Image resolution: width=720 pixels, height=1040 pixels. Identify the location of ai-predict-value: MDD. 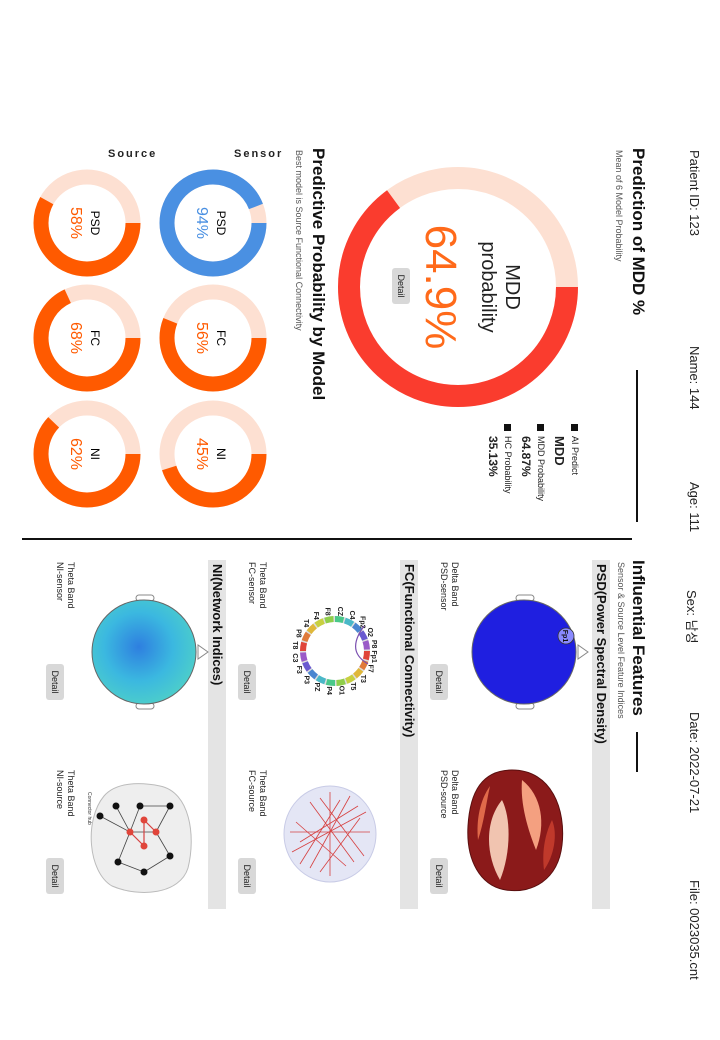
(559, 451).